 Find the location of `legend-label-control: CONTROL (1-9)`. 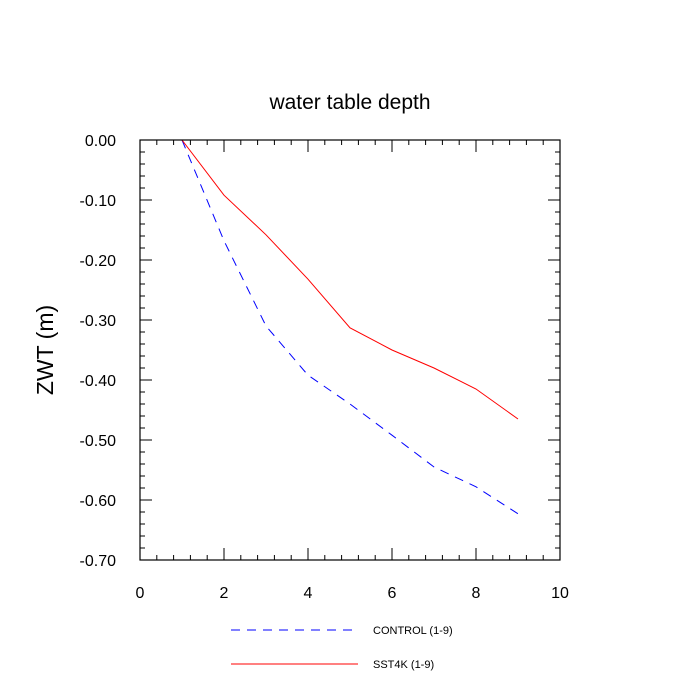

legend-label-control: CONTROL (1-9) is located at coordinates (413, 631).